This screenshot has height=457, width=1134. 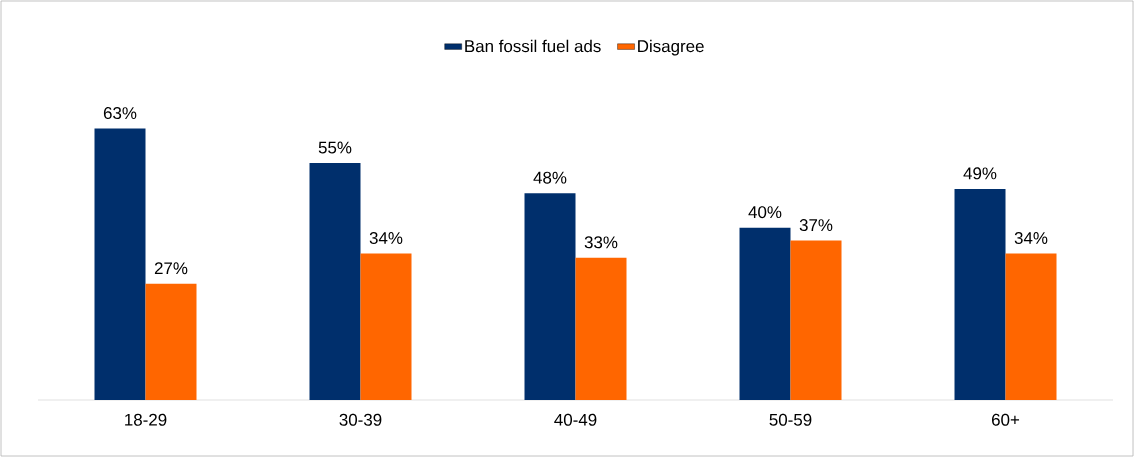 What do you see at coordinates (1006, 419) in the screenshot?
I see `x-tick-label: 60+` at bounding box center [1006, 419].